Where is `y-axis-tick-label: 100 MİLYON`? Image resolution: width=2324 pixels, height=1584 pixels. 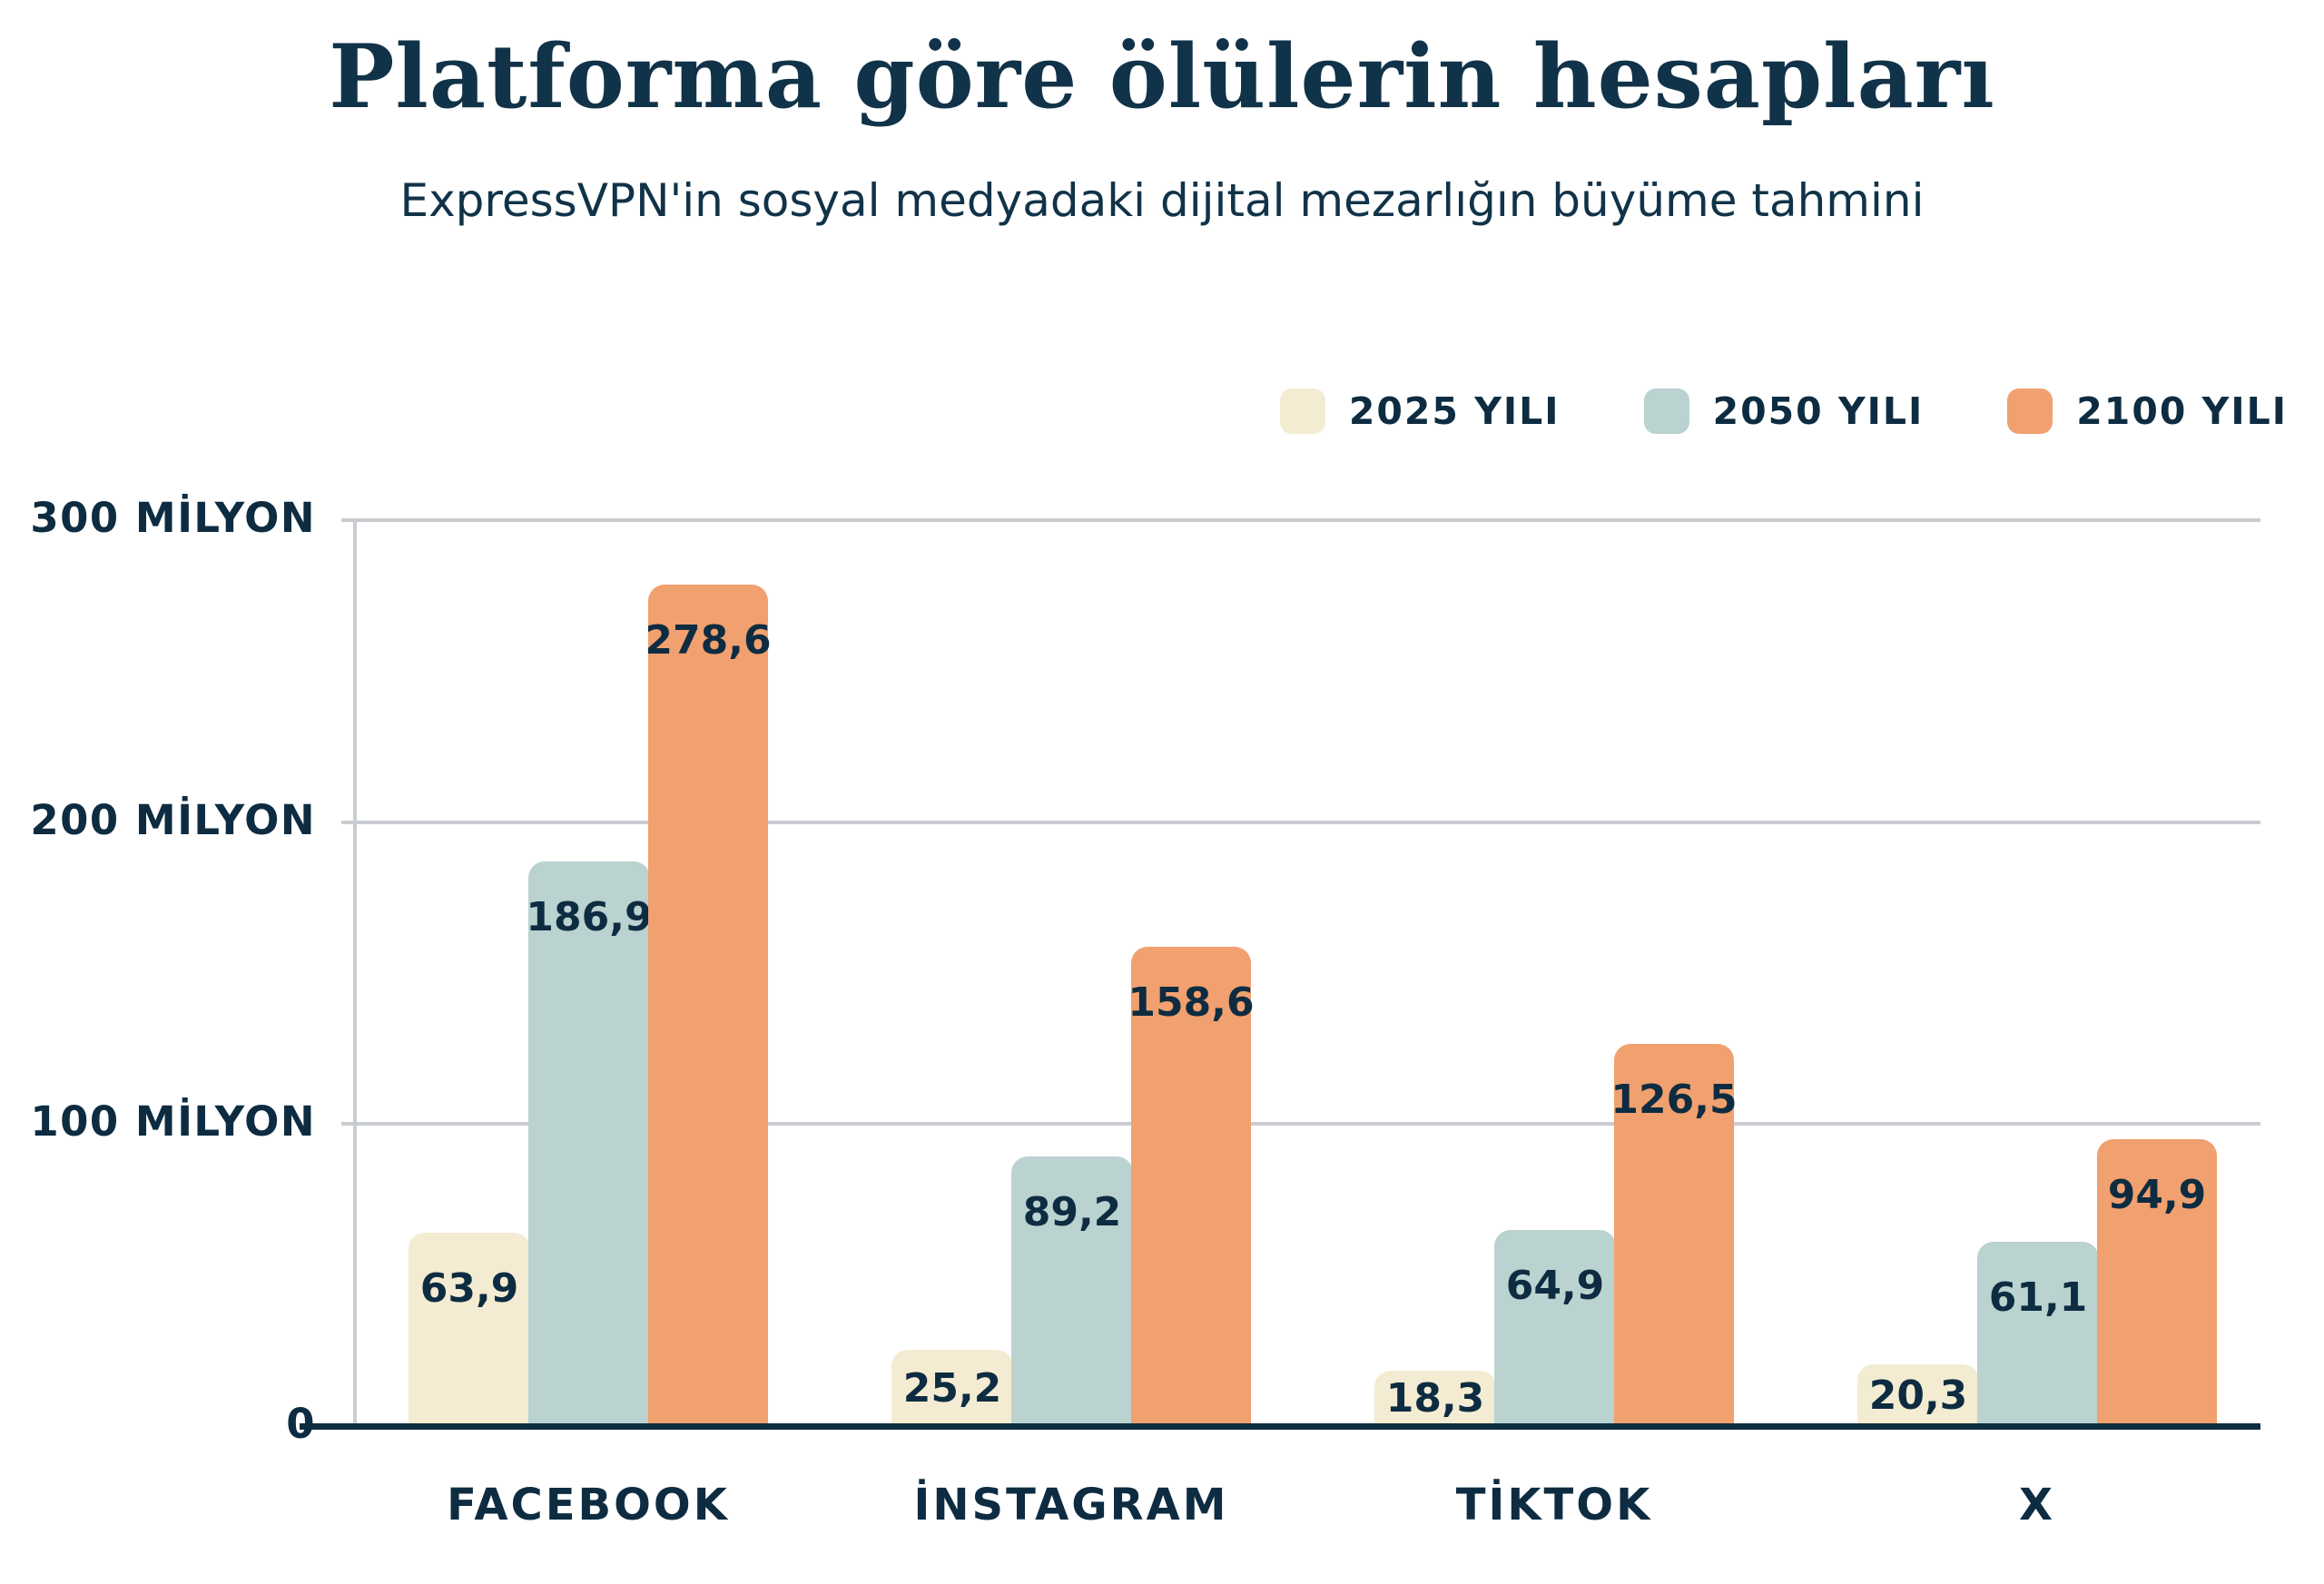
y-axis-tick-label: 100 MİLYON is located at coordinates (173, 1121).